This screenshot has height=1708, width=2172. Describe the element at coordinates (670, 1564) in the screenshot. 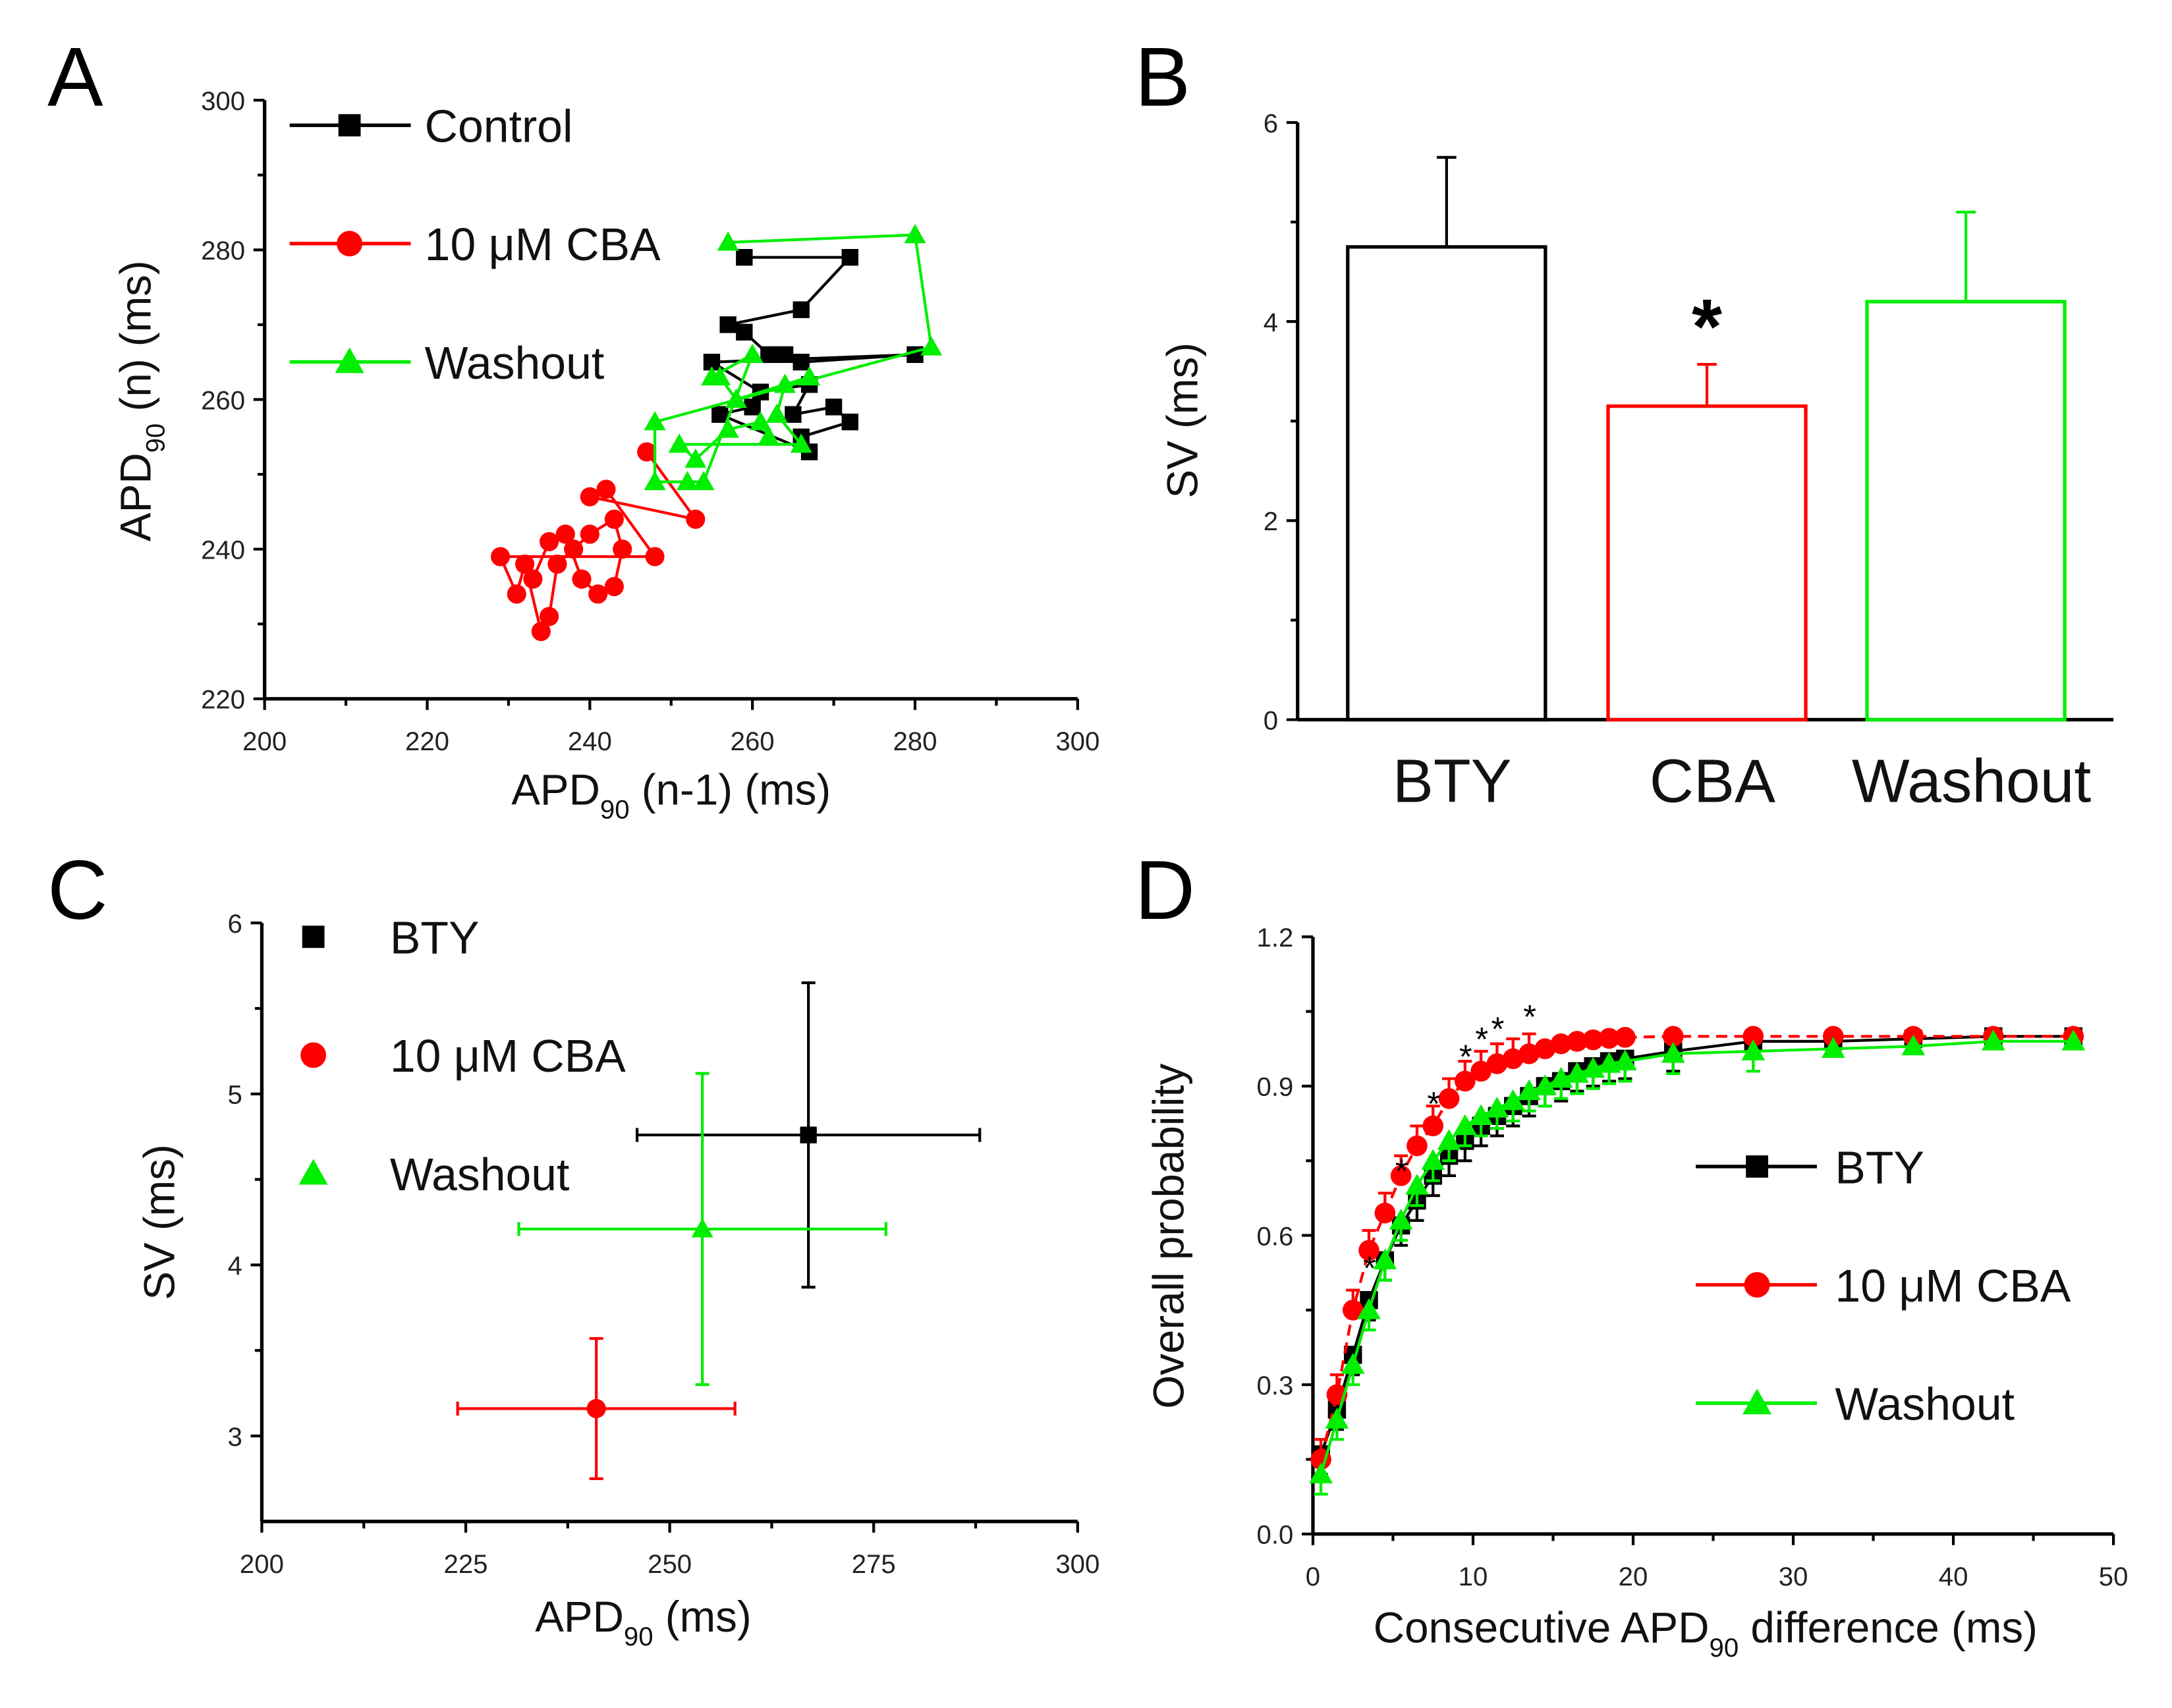

I see `x-tick-label: 250` at that location.